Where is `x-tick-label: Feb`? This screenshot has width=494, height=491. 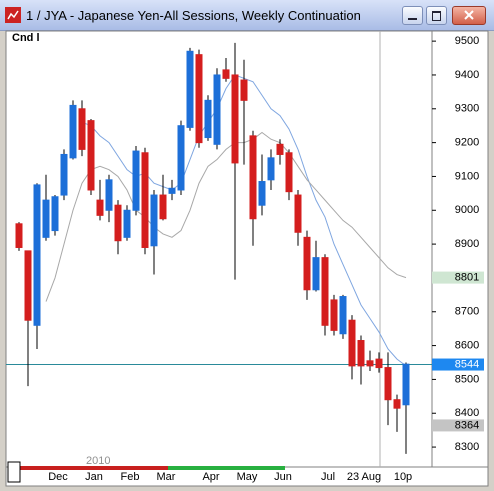 x-tick-label: Feb is located at coordinates (130, 477).